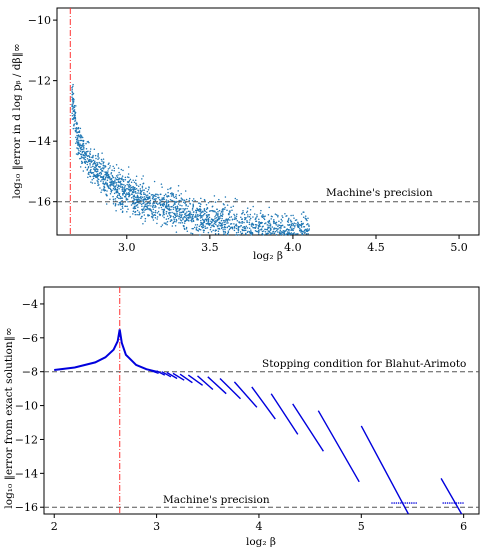 The height and width of the screenshot is (550, 483). Describe the element at coordinates (293, 244) in the screenshot. I see `top-x-axis: 3.0 3.5 4.0 4.5 5.0` at that location.